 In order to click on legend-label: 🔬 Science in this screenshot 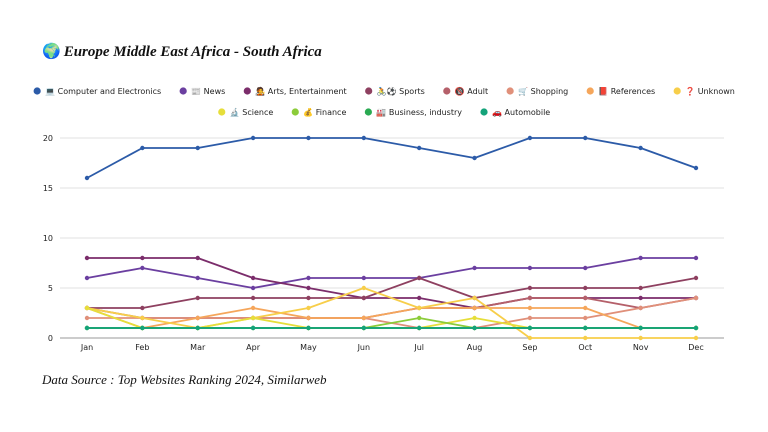, I will do `click(252, 112)`.